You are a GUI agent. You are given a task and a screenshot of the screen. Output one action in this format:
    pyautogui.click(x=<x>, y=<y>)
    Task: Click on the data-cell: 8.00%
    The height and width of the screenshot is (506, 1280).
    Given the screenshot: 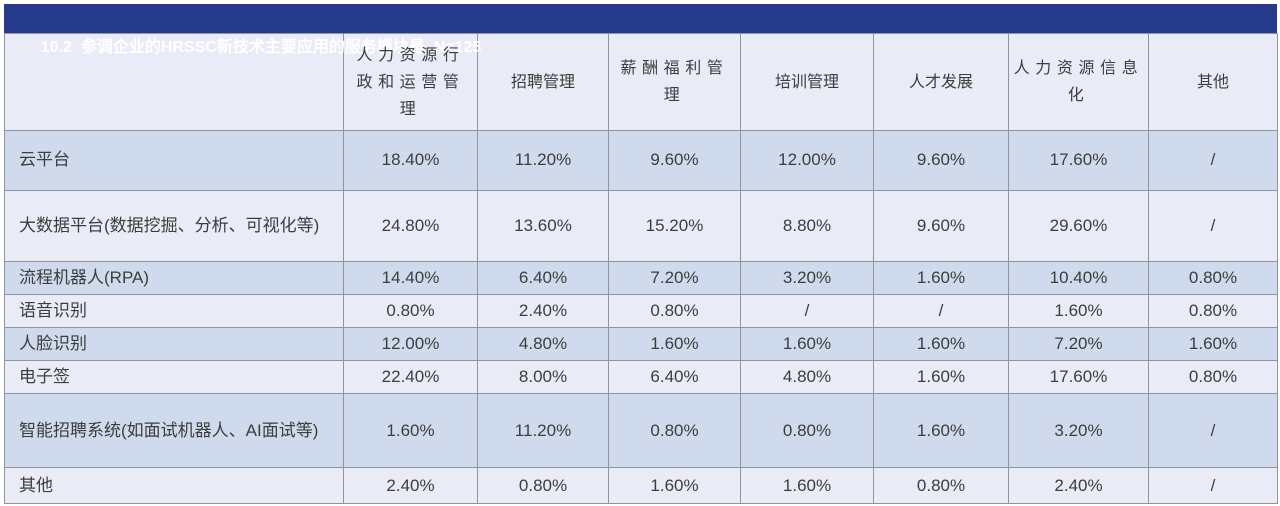 What is the action you would take?
    pyautogui.click(x=543, y=377)
    